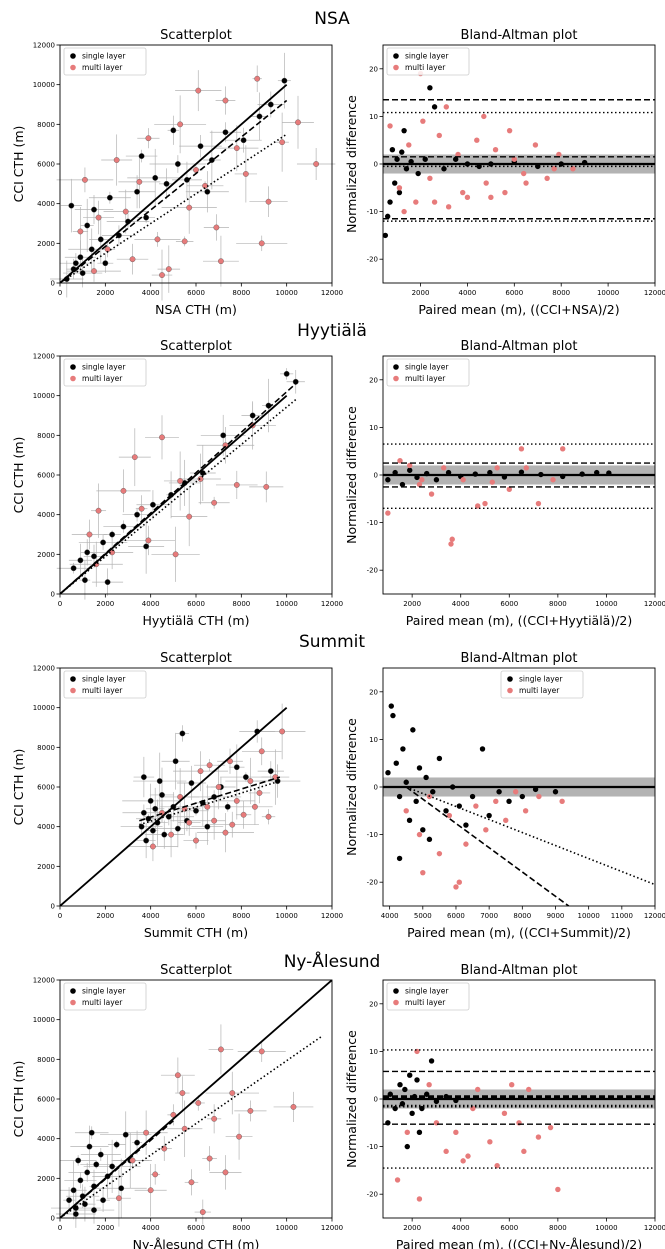 The image size is (665, 1249). Describe the element at coordinates (196, 658) in the screenshot. I see `panel-title: Scatterplot` at that location.